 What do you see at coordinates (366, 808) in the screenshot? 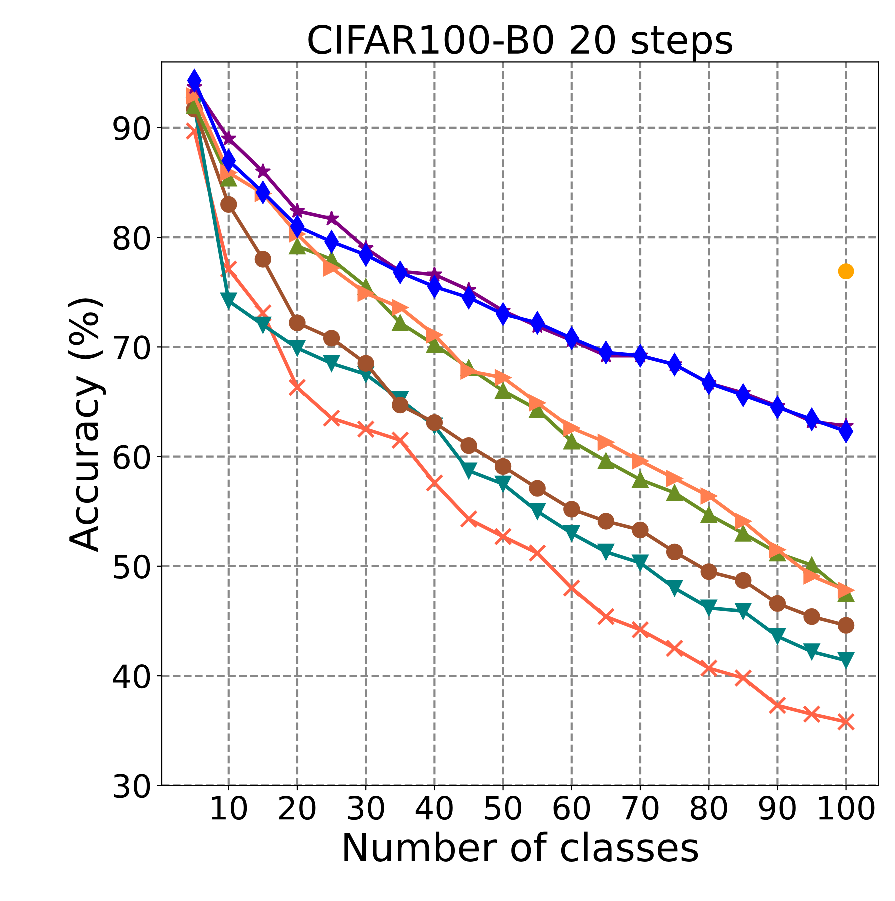
I see `x-tick-label: 30` at bounding box center [366, 808].